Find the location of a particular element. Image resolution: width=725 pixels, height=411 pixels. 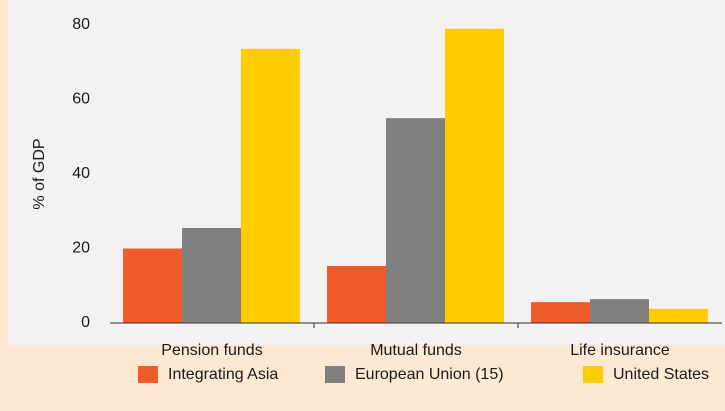

x-tick-label: Mutual funds is located at coordinates (416, 350).